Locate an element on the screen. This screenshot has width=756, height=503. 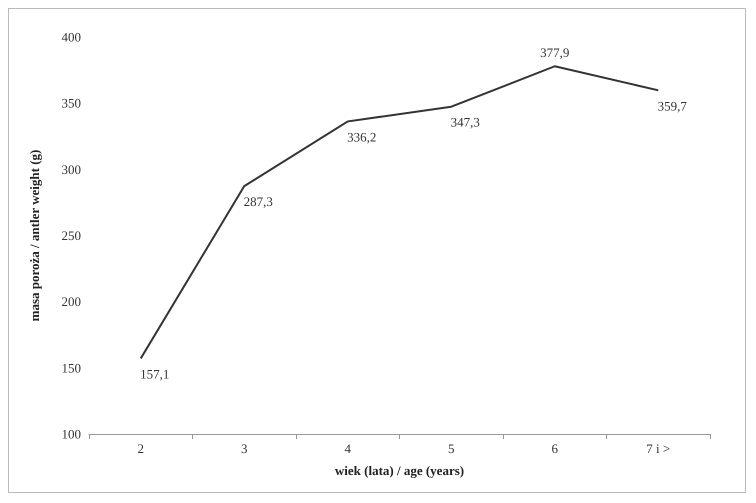
data-label: 157,1 is located at coordinates (155, 374).